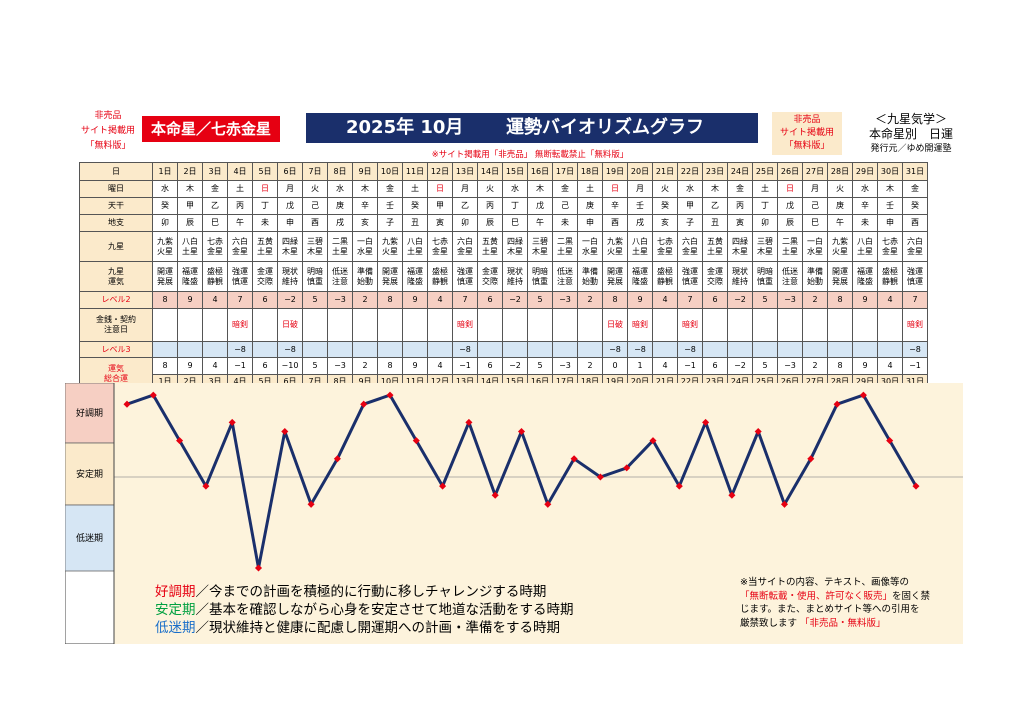 Image resolution: width=1024 pixels, height=724 pixels. Describe the element at coordinates (116, 276) in the screenshot. I see `row-label-fortune: 九星 運気` at that location.